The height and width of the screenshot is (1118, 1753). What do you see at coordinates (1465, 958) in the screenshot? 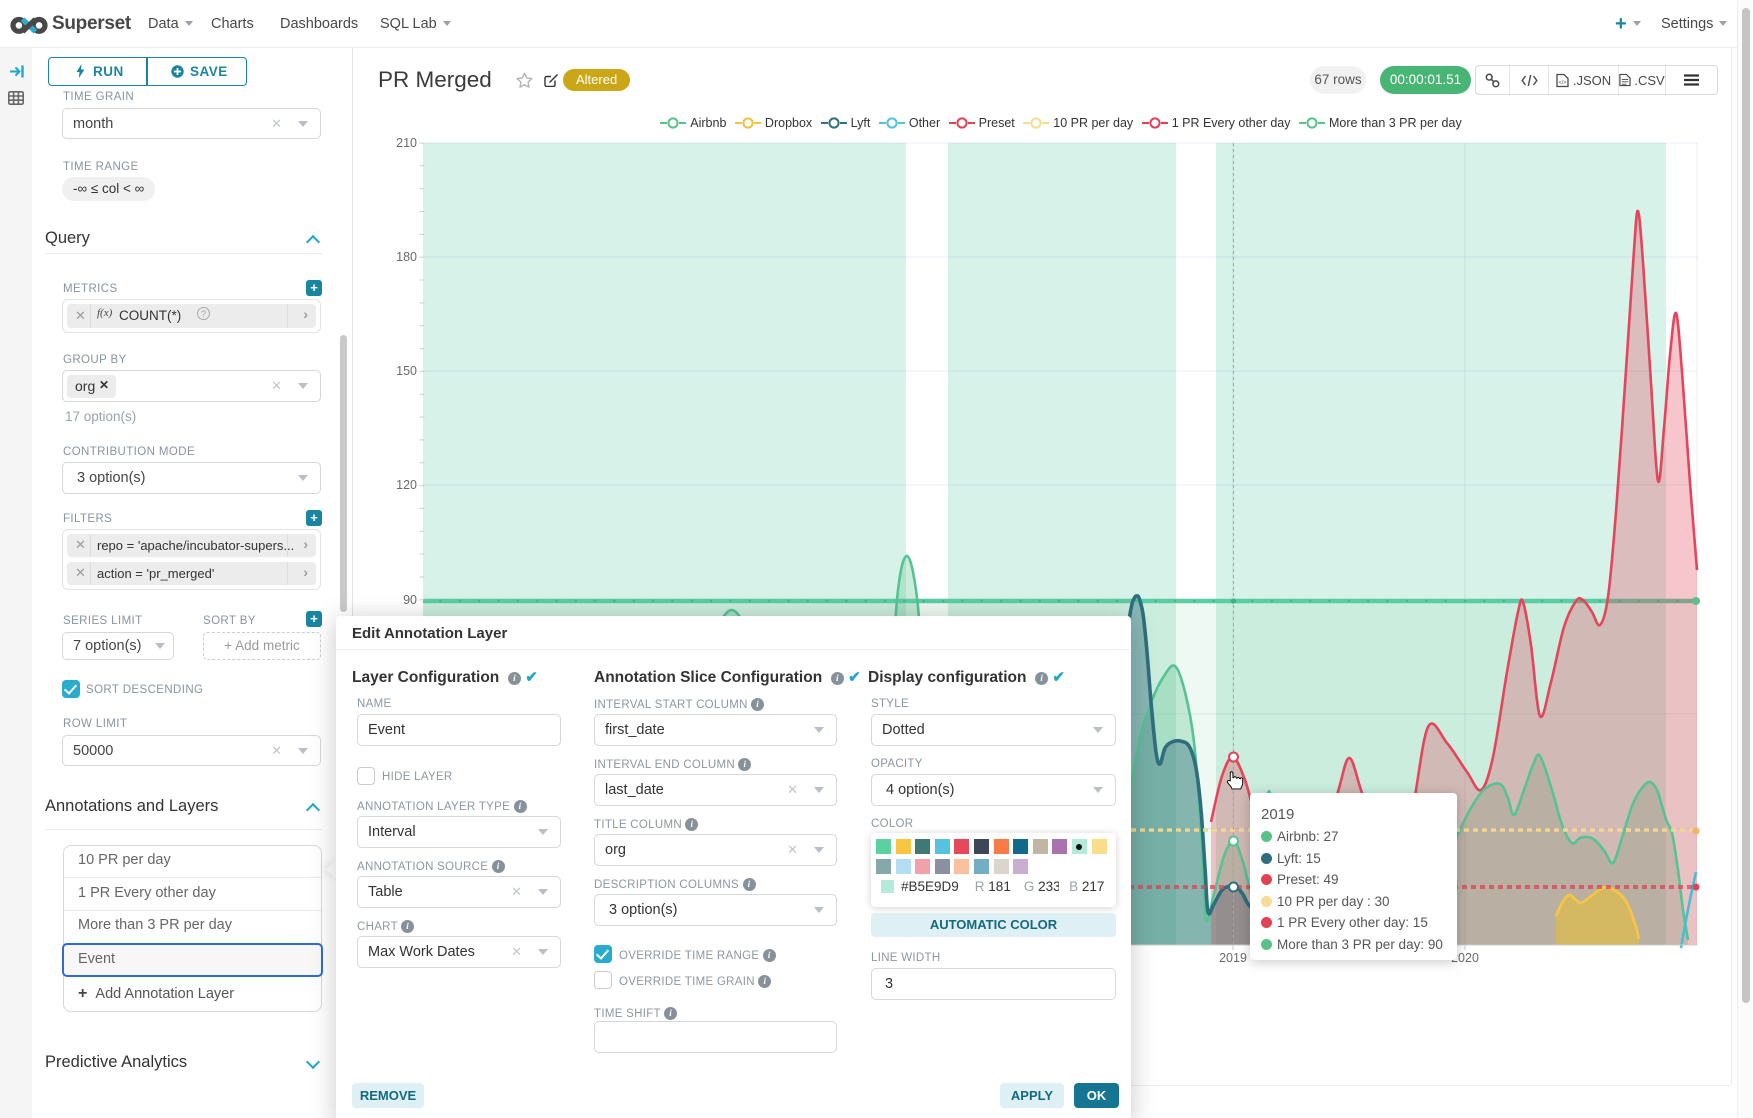
I see `svg-text: 2020` at bounding box center [1465, 958].